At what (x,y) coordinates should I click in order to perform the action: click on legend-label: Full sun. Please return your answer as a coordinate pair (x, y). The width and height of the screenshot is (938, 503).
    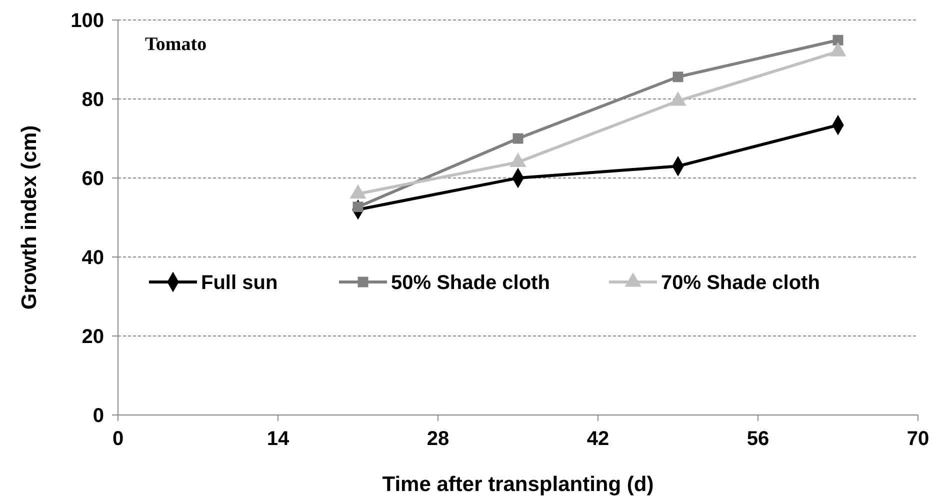
    Looking at the image, I should click on (239, 283).